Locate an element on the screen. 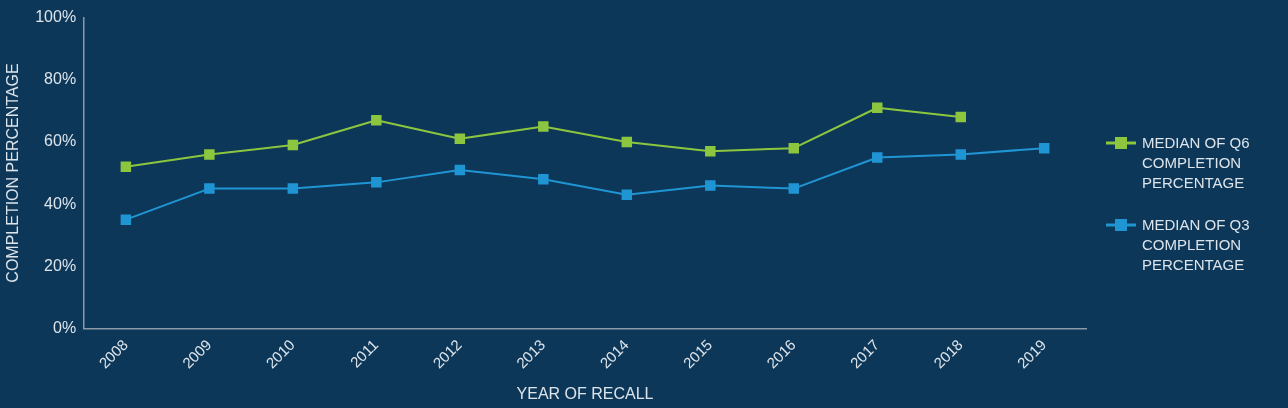 This screenshot has height=408, width=1288. y-axis-title: COMPLETION PERCENTAGE is located at coordinates (13, 173).